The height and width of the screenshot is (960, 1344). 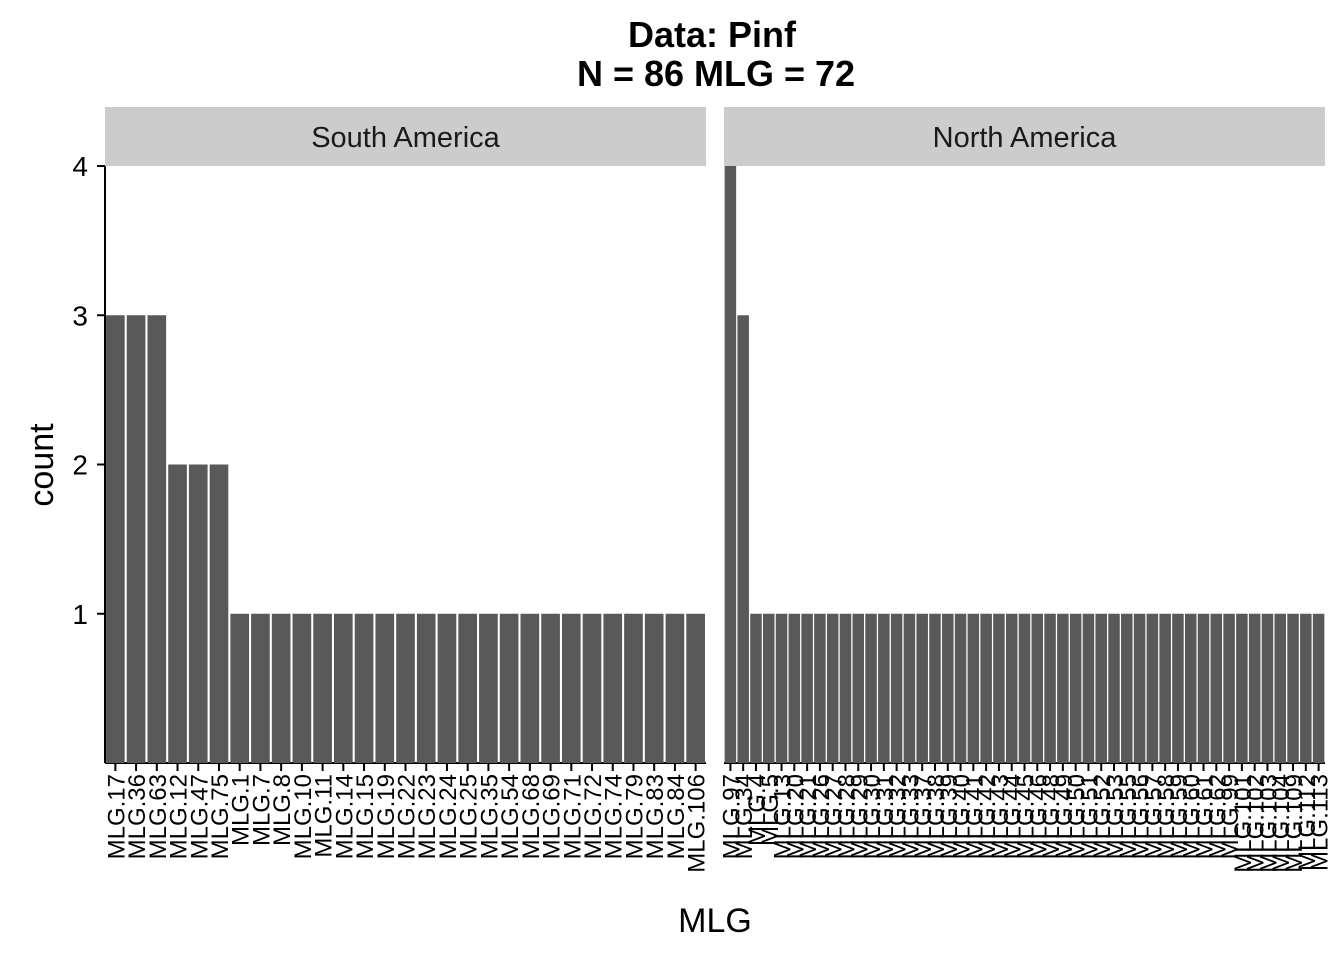 I want to click on x-tick-label: MLG.13, so click(x=783, y=816).